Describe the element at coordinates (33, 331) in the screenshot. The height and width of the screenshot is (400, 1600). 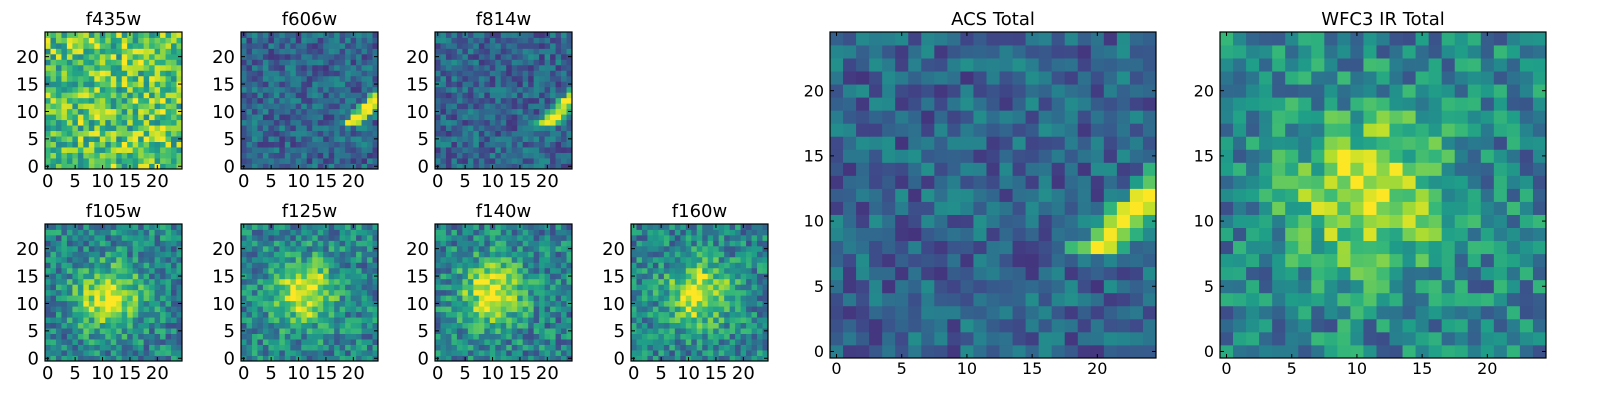
I see `y-tick-label: 5` at that location.